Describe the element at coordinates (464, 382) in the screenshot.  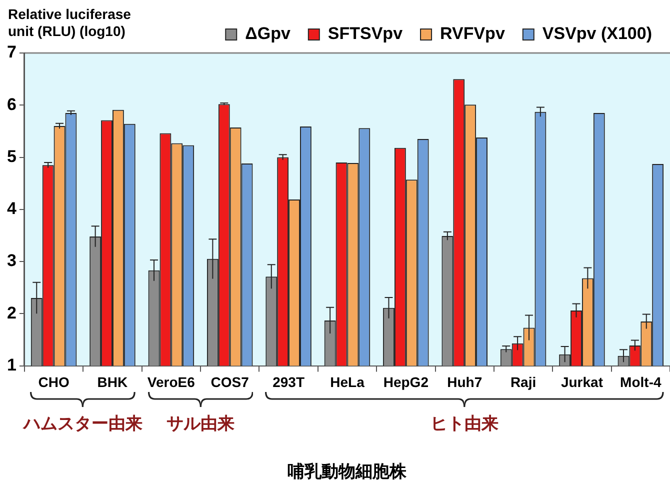
I see `x-tick-label: Huh7` at that location.